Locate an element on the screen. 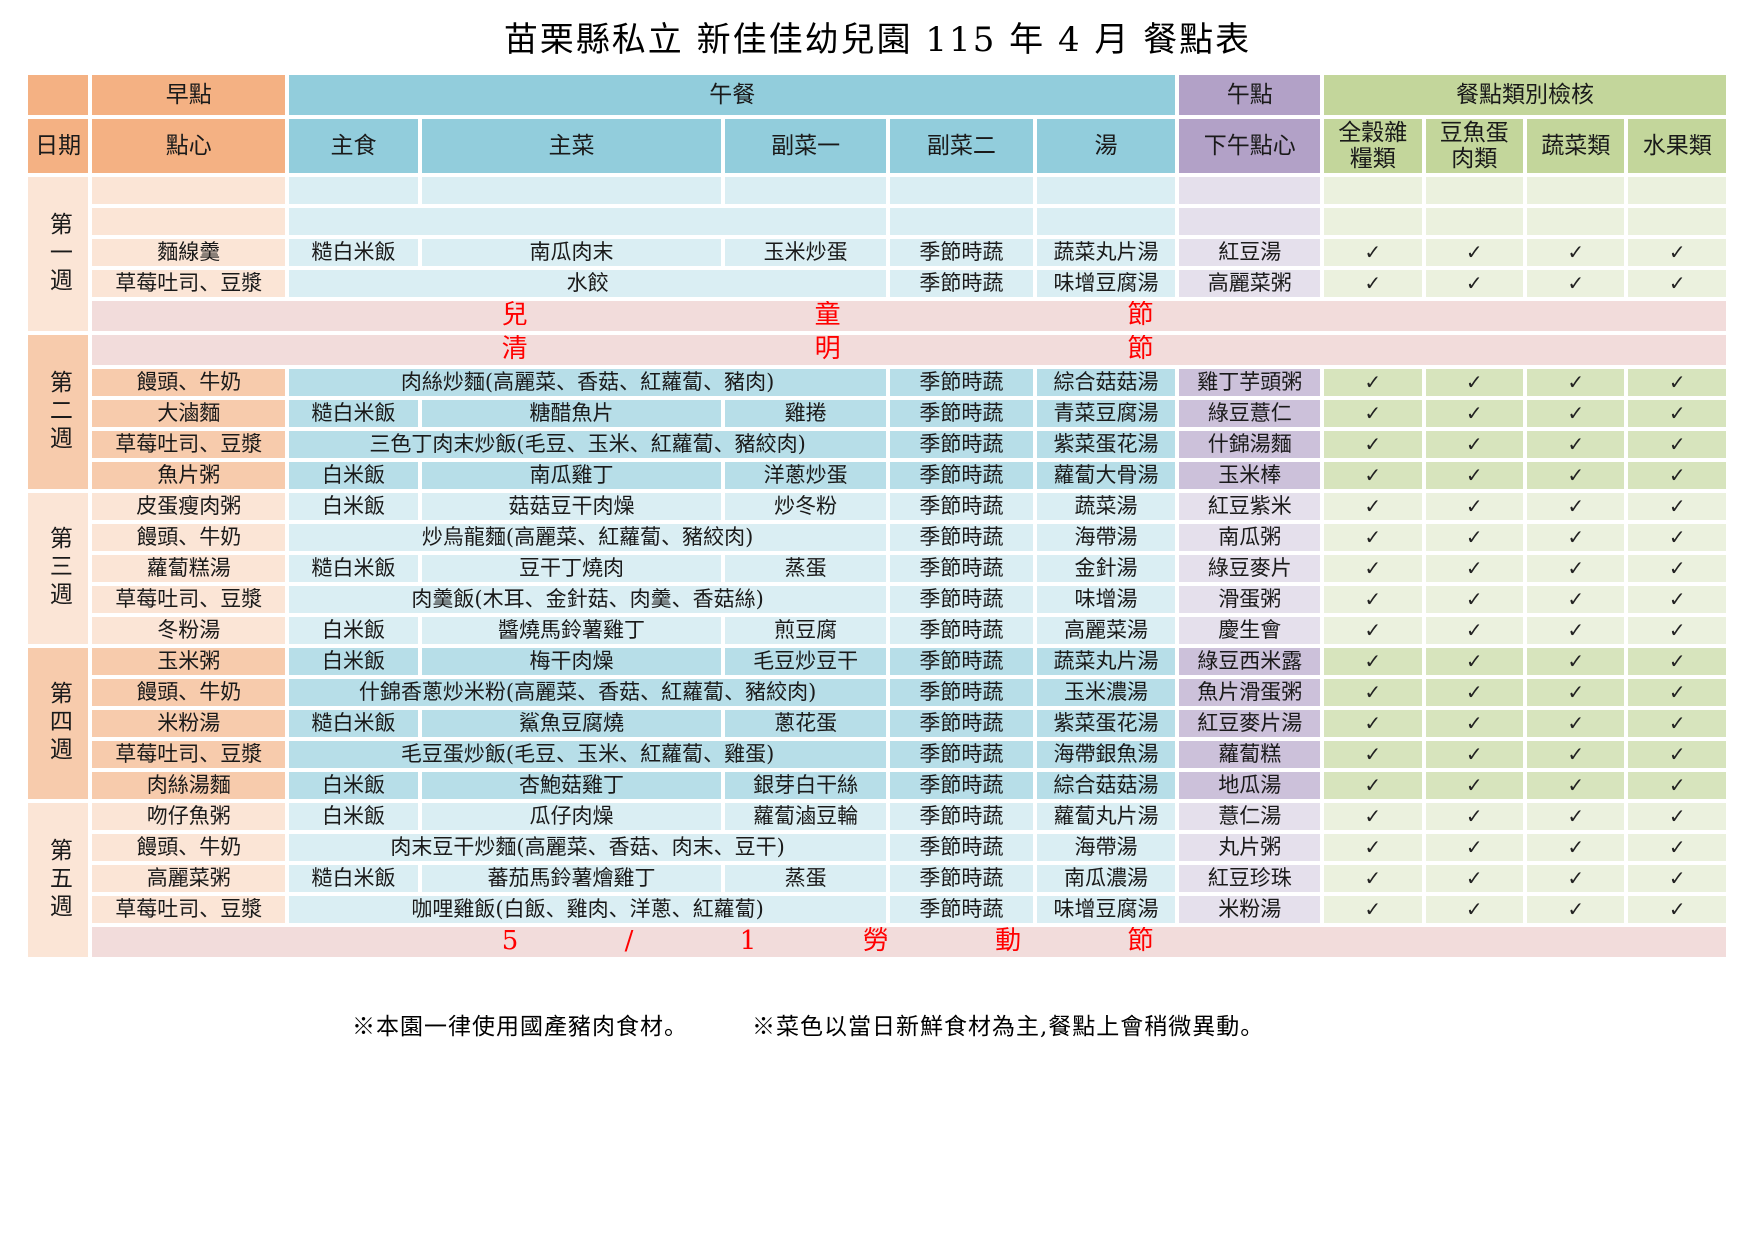 The width and height of the screenshot is (1755, 1241). soup-cell: 味增豆腐湯 is located at coordinates (1106, 283).